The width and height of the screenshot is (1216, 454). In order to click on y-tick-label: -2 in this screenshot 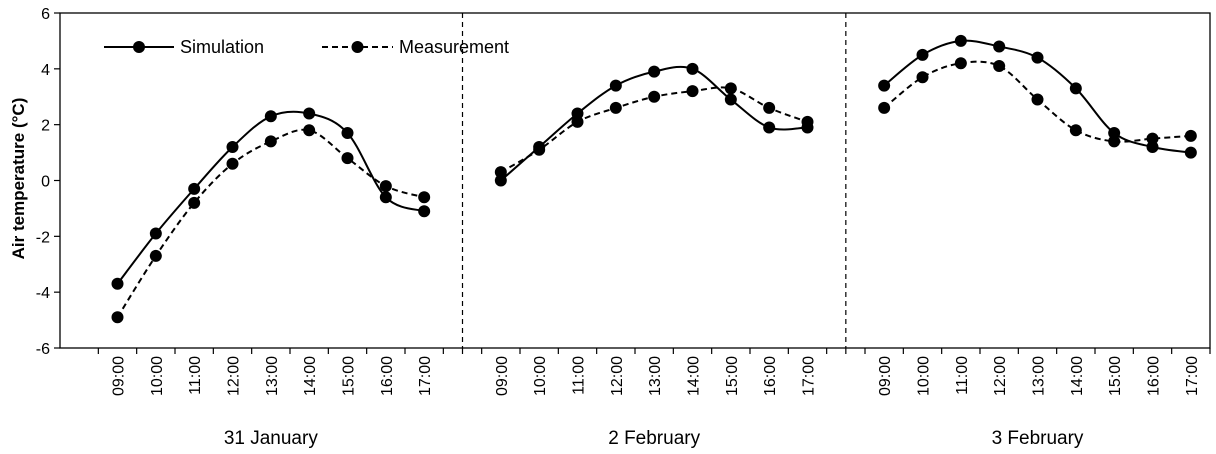, I will do `click(43, 237)`.